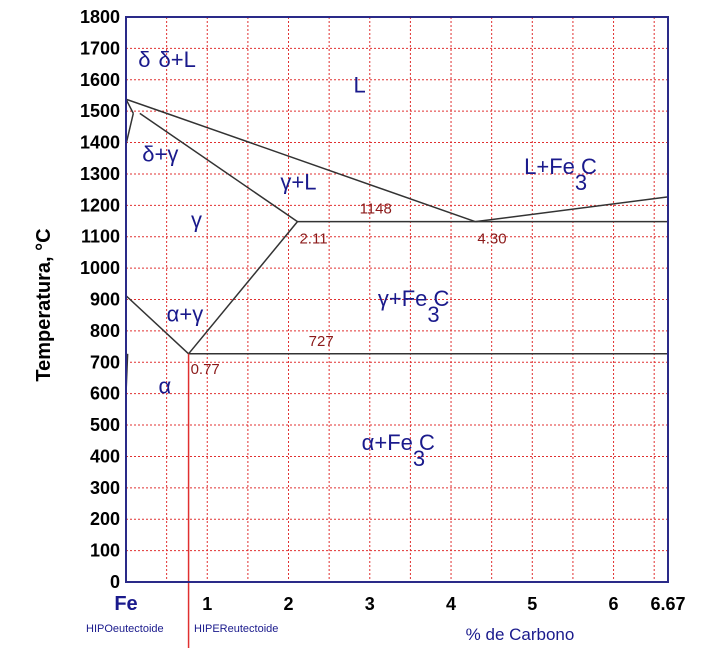 The image size is (710, 651). What do you see at coordinates (177, 59) in the screenshot?
I see `region-label: δ+L` at bounding box center [177, 59].